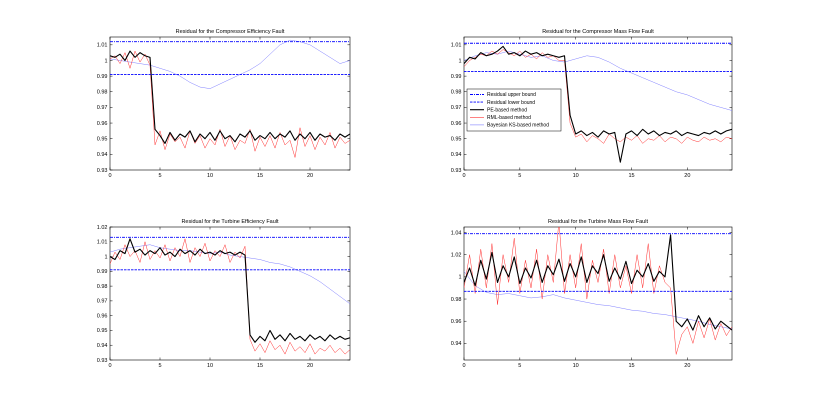 This screenshot has width=816, height=408. Describe the element at coordinates (598, 222) in the screenshot. I see `chart-title: Residual for the Turbine Mass Flow Fault` at that location.